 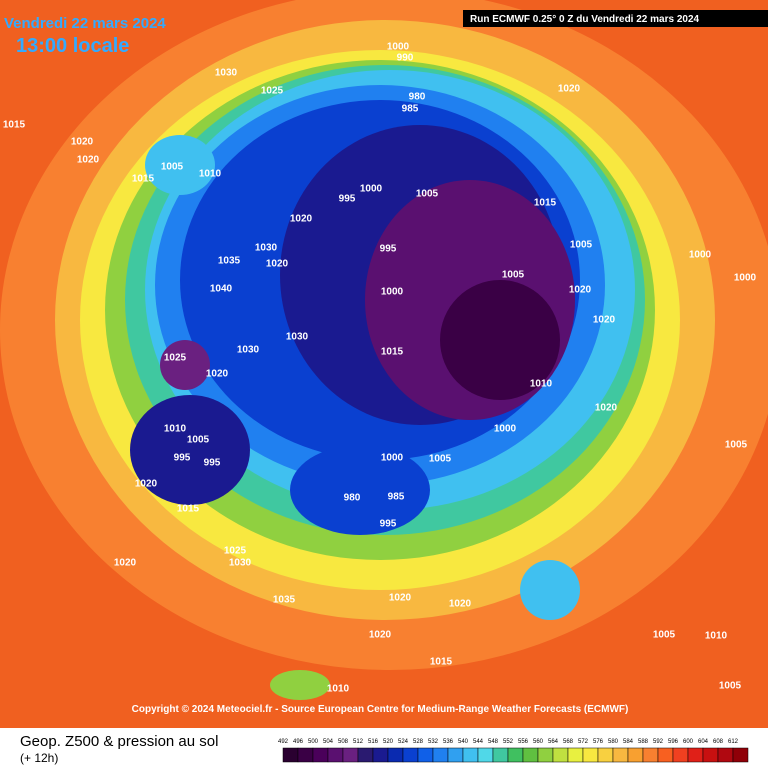 What do you see at coordinates (583, 742) in the screenshot?
I see `legend-tick-label: 572` at bounding box center [583, 742].